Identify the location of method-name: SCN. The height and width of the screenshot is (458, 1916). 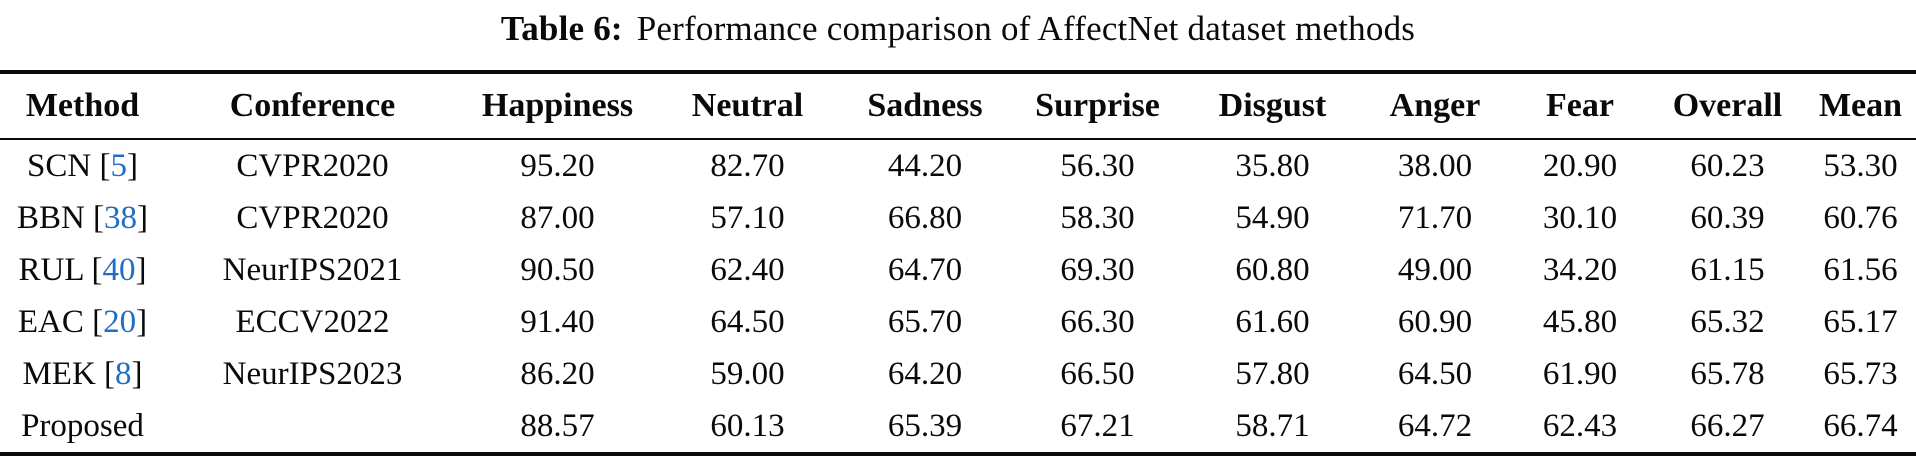
(59, 165).